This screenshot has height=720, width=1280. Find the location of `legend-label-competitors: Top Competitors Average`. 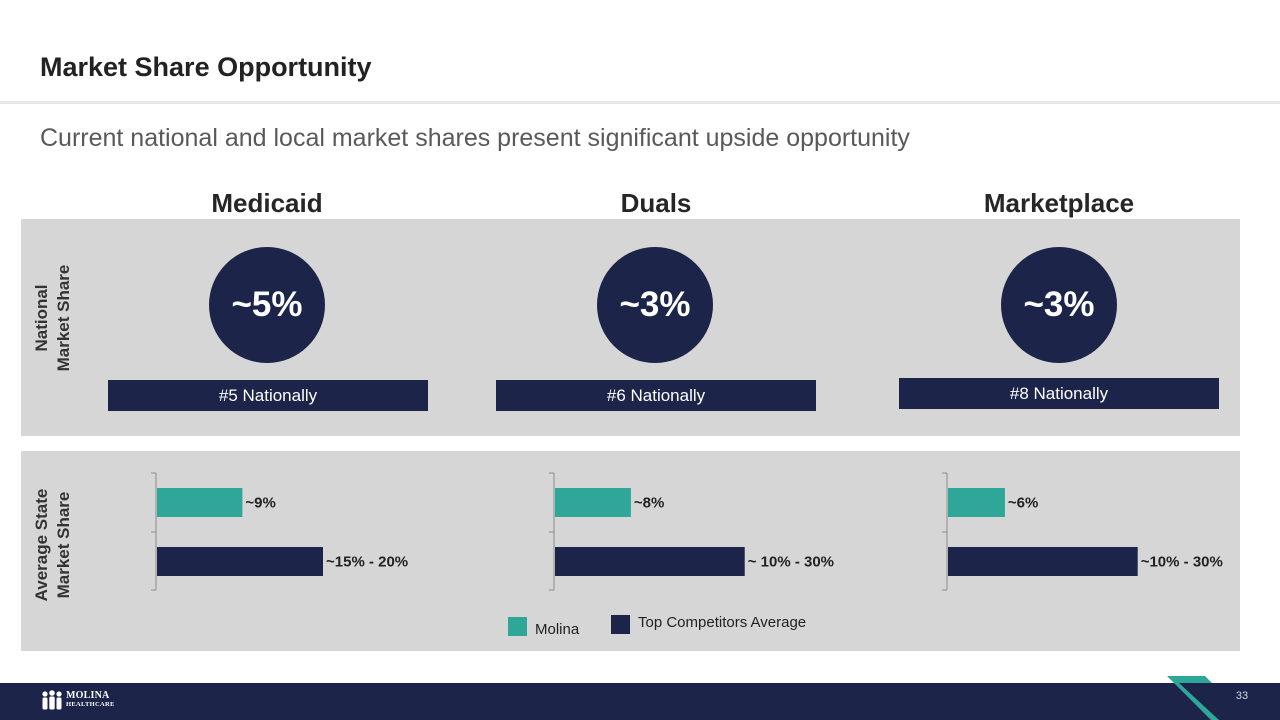

legend-label-competitors: Top Competitors Average is located at coordinates (722, 622).